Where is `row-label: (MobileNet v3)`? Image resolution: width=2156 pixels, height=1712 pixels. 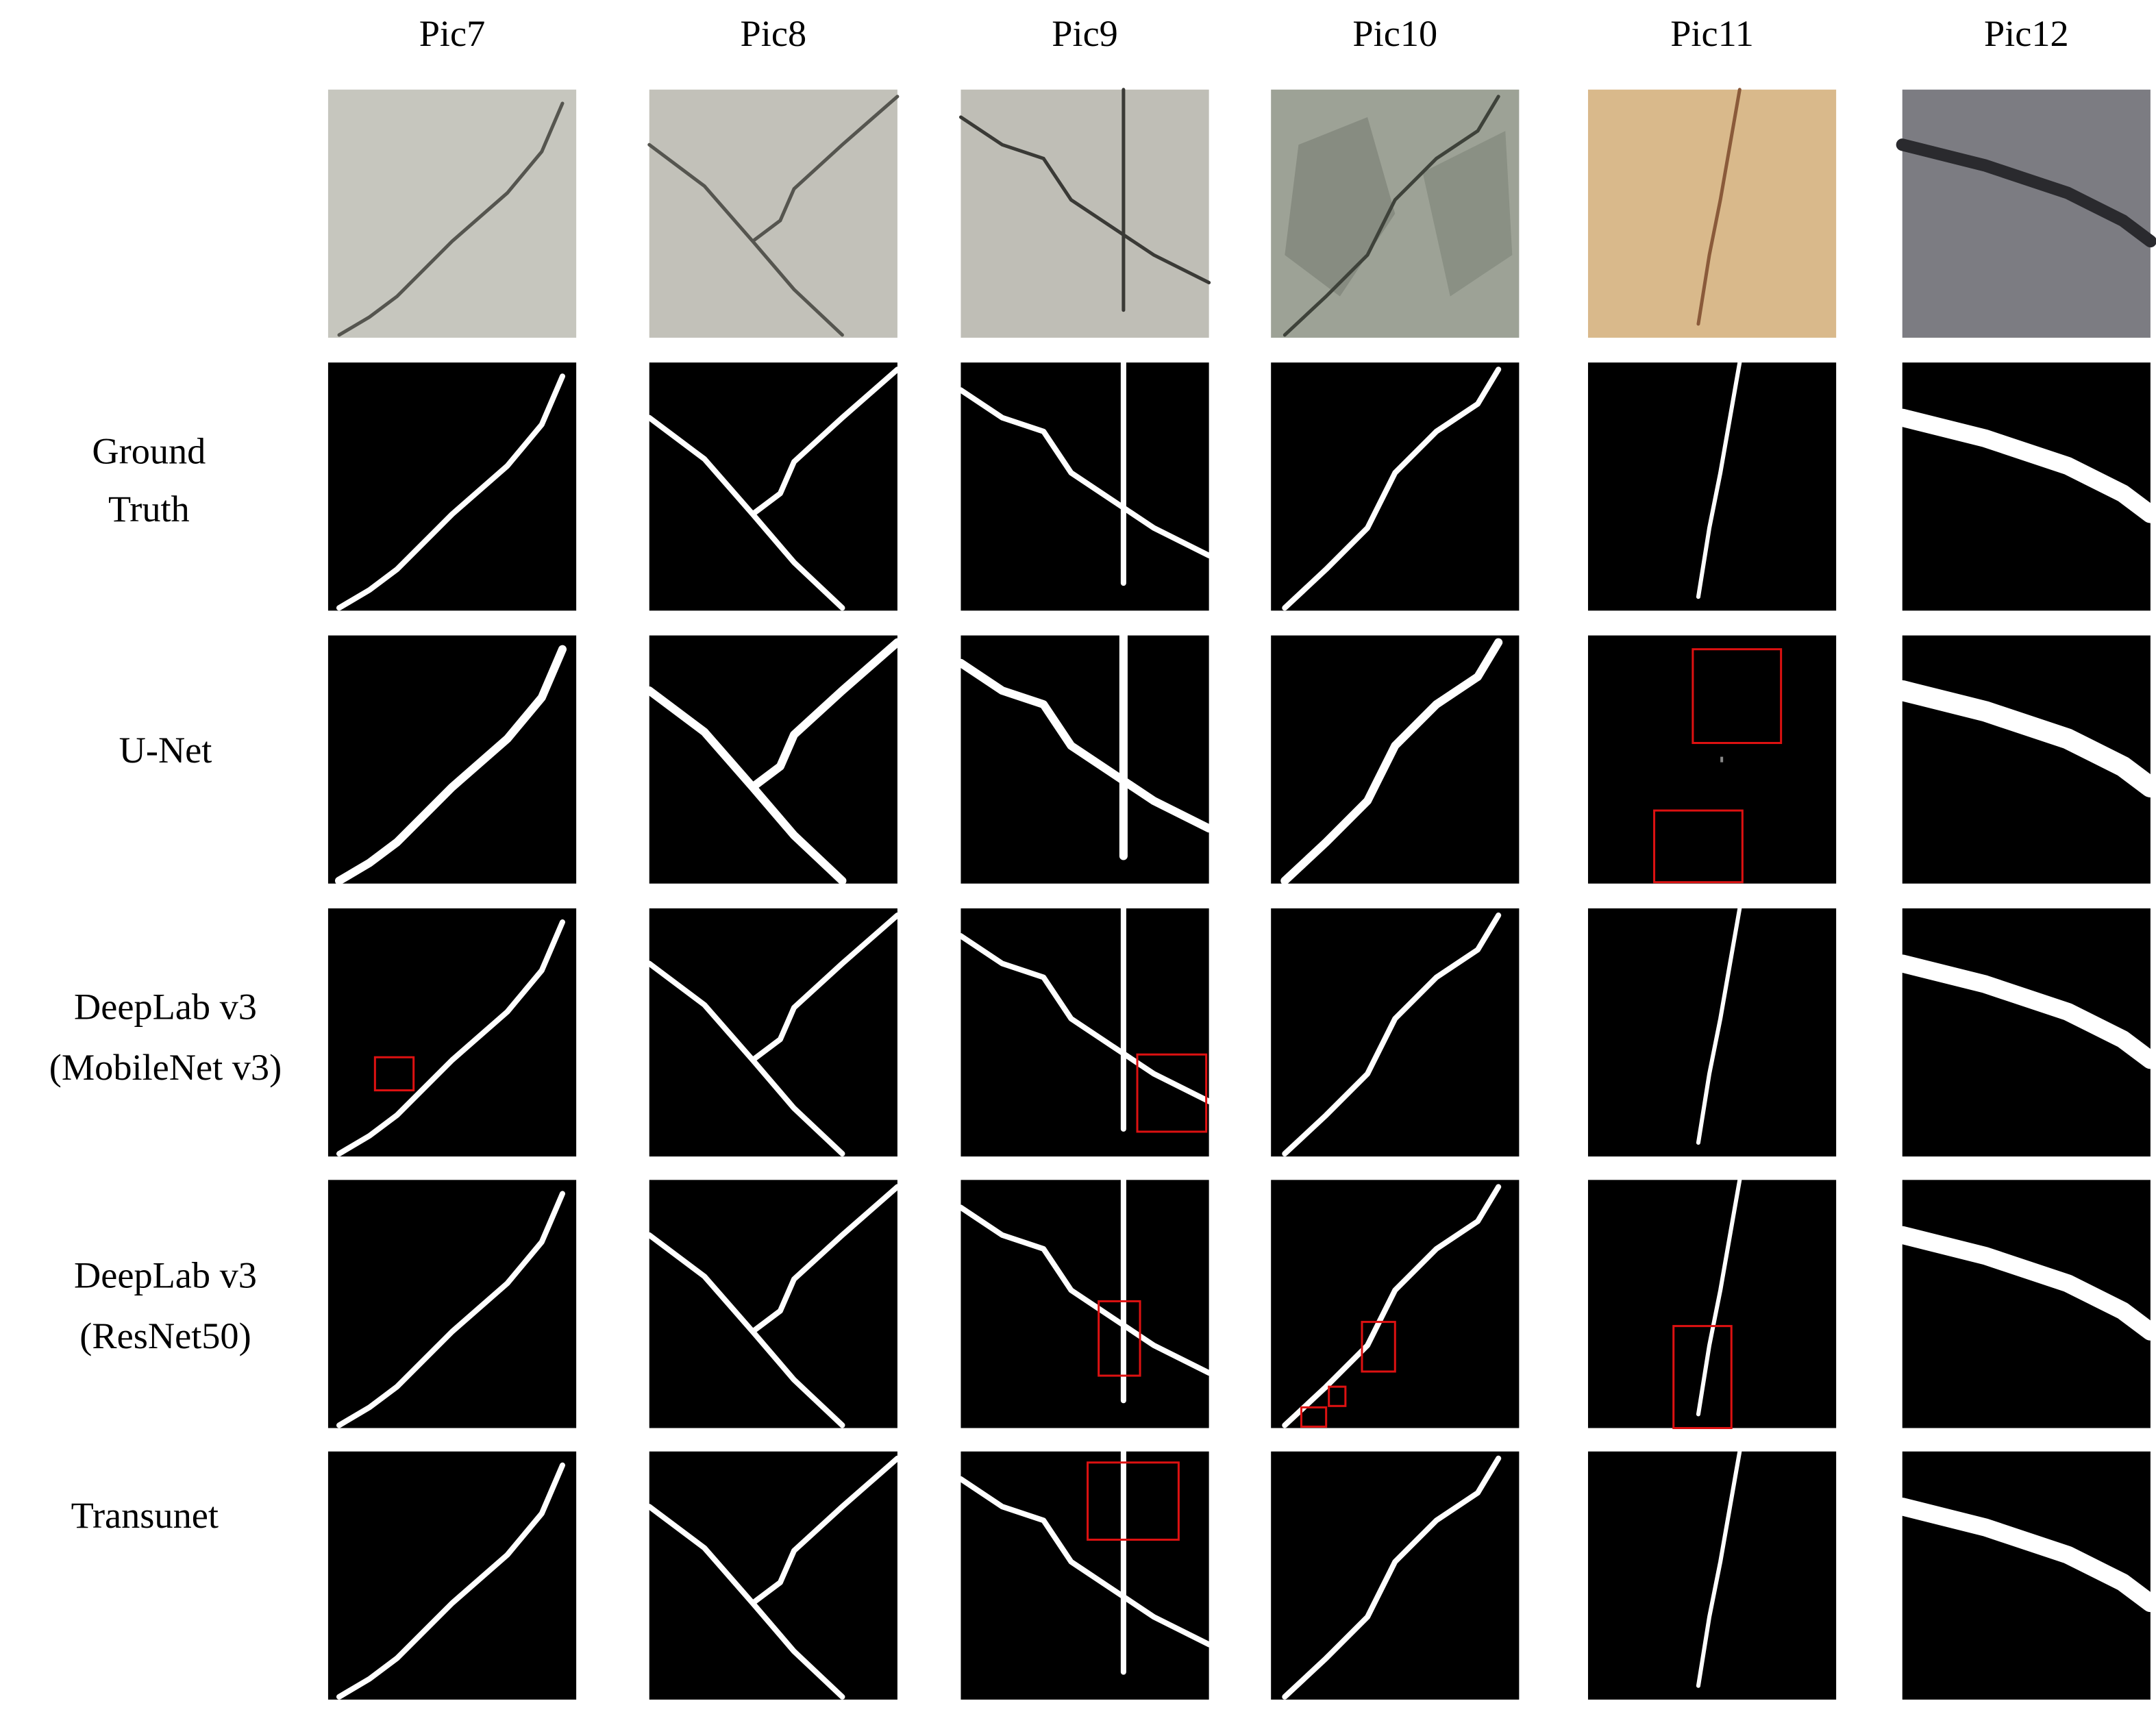 row-label: (MobileNet v3) is located at coordinates (165, 1067).